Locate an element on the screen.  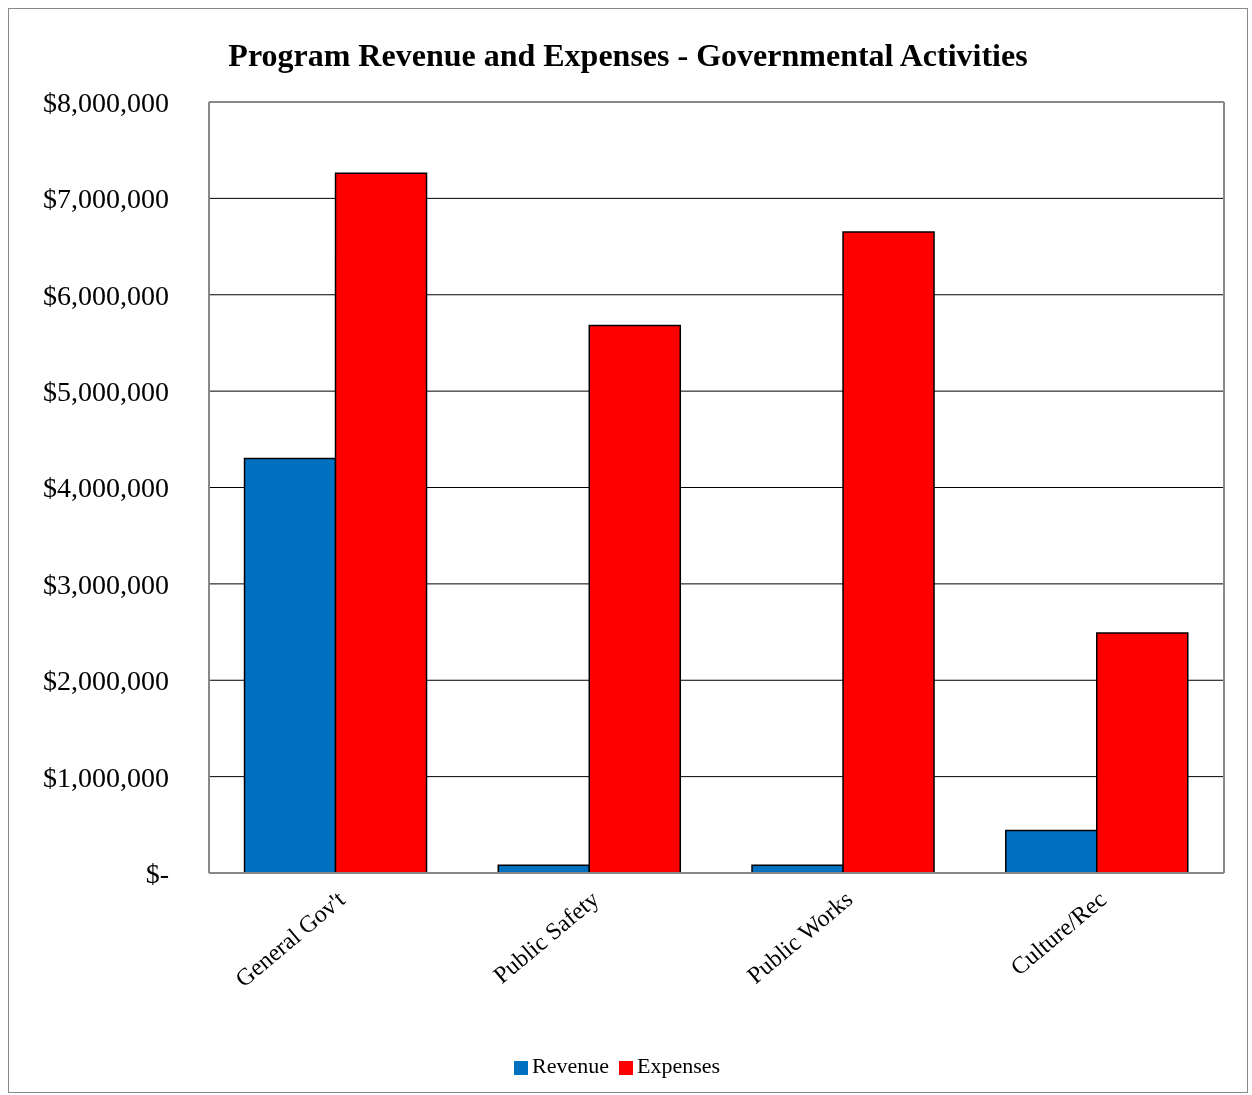
legend-label: Revenue is located at coordinates (570, 1065).